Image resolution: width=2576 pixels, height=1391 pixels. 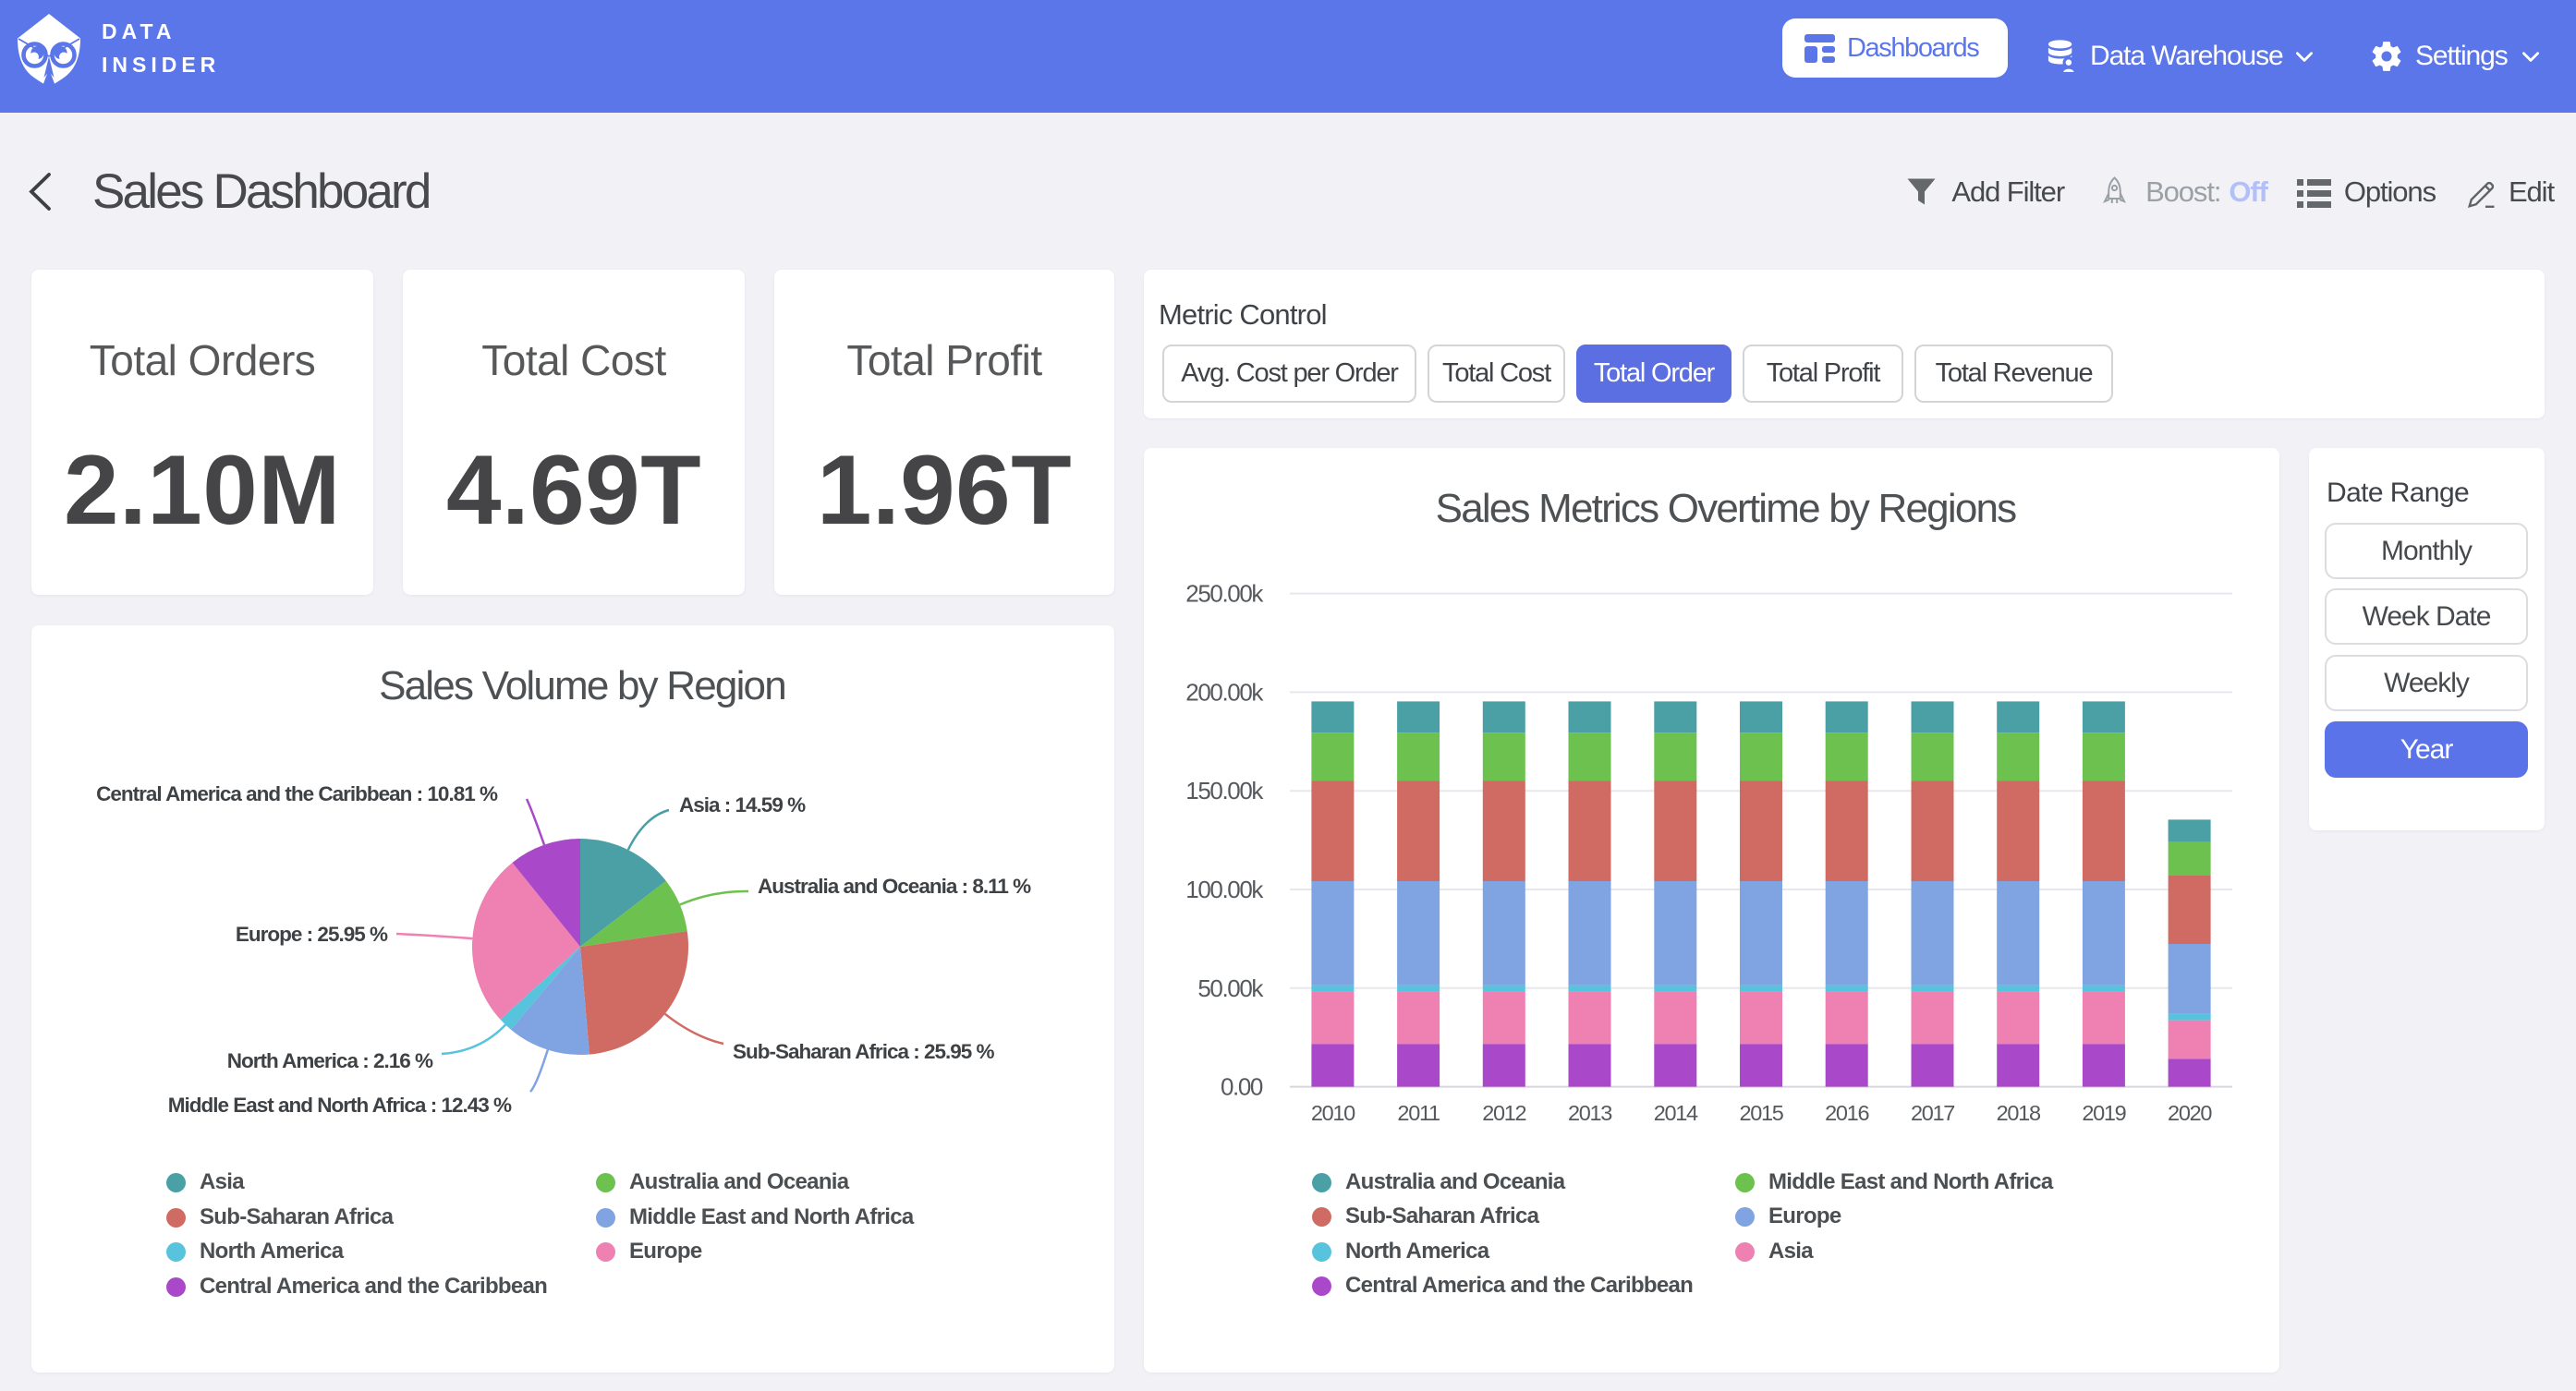 What do you see at coordinates (330, 1060) in the screenshot?
I see `svg-text: North America : 2.16 %` at bounding box center [330, 1060].